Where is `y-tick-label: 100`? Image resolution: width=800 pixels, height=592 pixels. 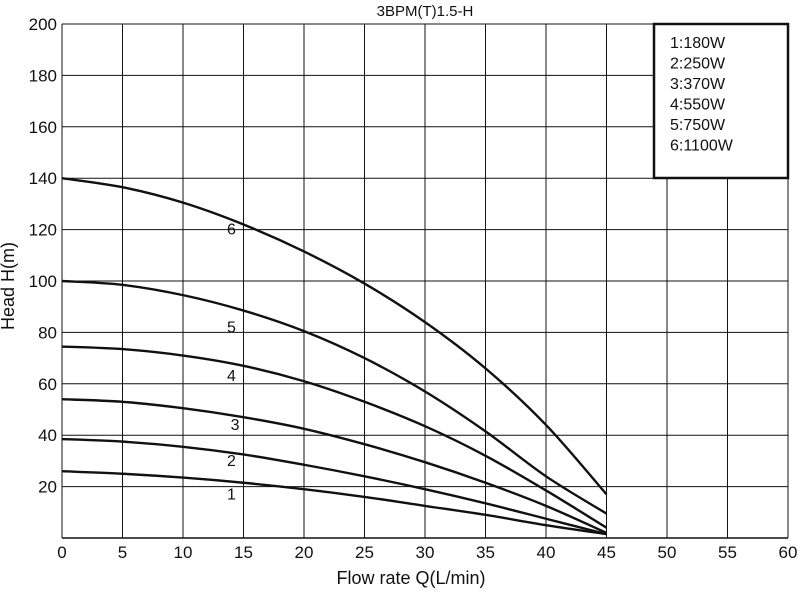
y-tick-label: 100 is located at coordinates (43, 281).